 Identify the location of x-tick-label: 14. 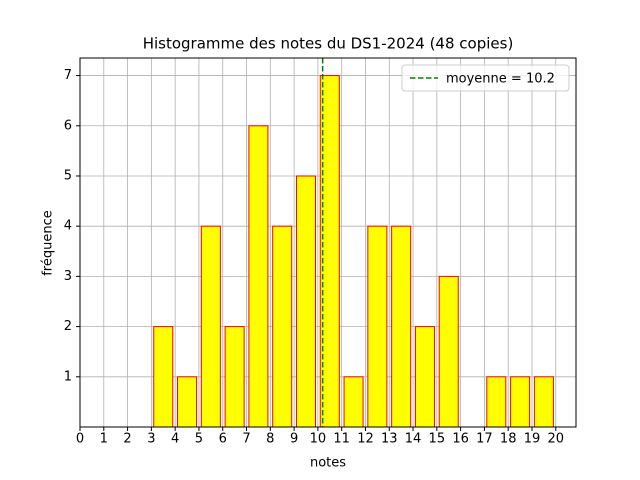
(413, 439).